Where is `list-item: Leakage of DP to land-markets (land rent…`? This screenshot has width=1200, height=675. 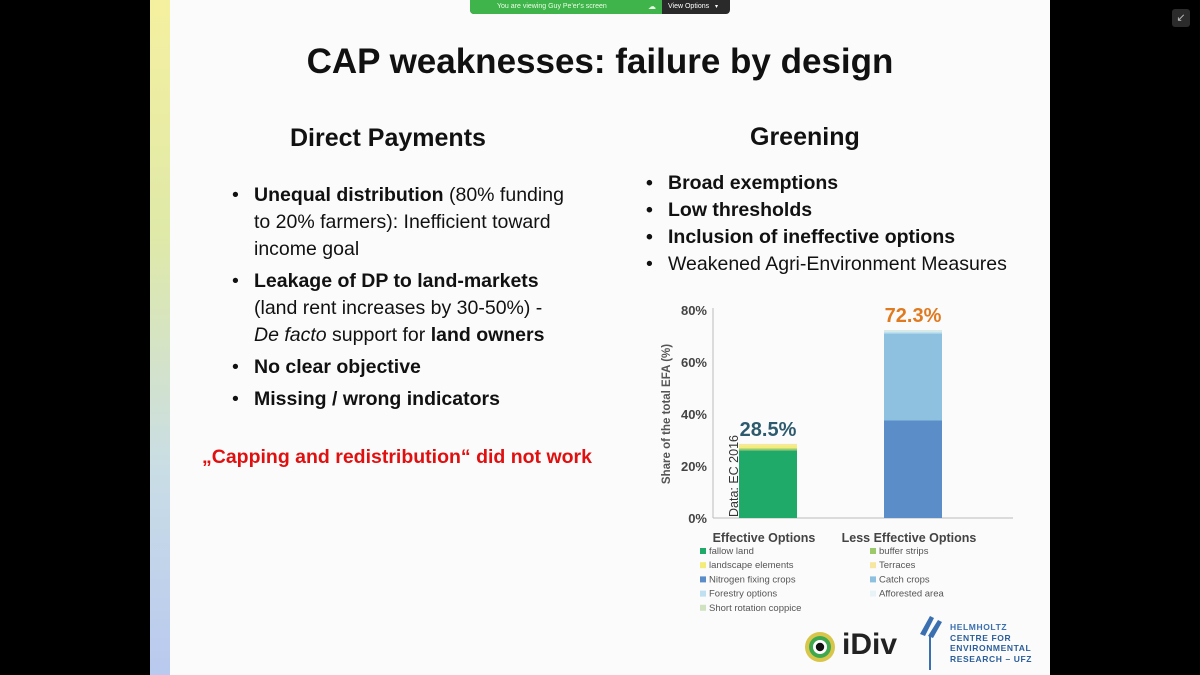 list-item: Leakage of DP to land-markets (land rent… is located at coordinates (402, 308).